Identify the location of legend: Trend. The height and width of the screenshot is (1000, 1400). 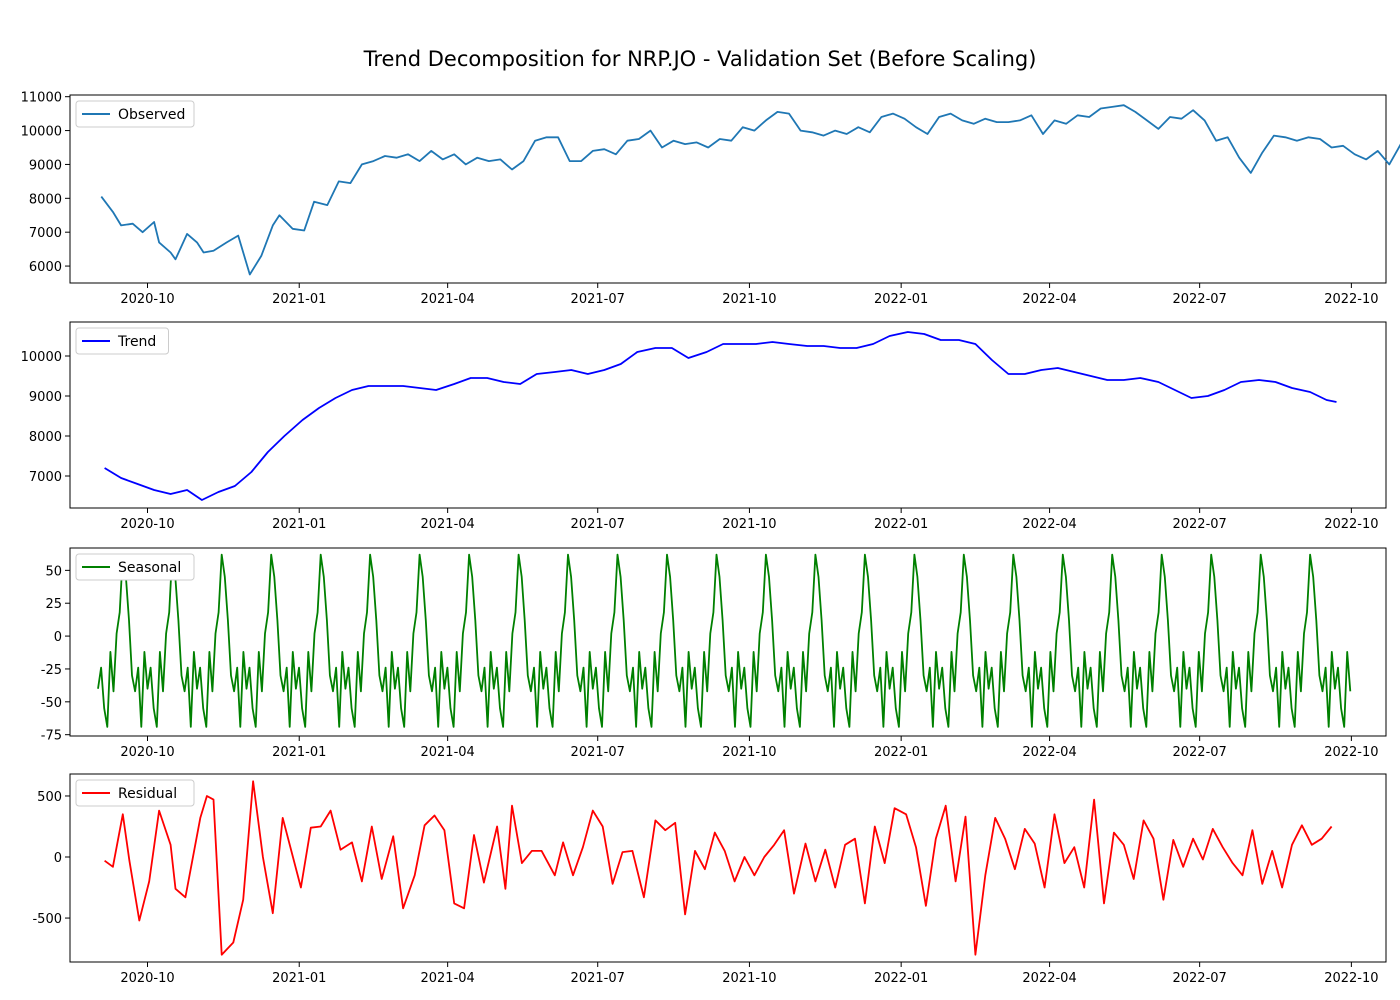
(122, 341).